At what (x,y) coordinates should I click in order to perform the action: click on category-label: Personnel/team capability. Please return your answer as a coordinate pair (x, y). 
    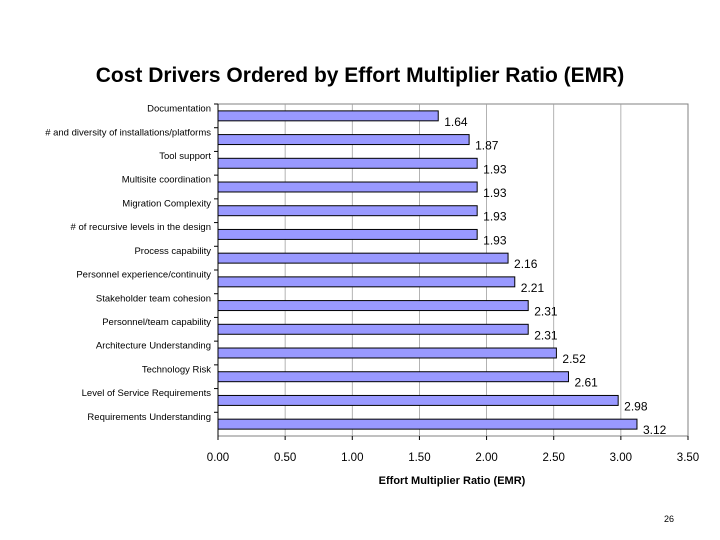
    Looking at the image, I should click on (156, 322).